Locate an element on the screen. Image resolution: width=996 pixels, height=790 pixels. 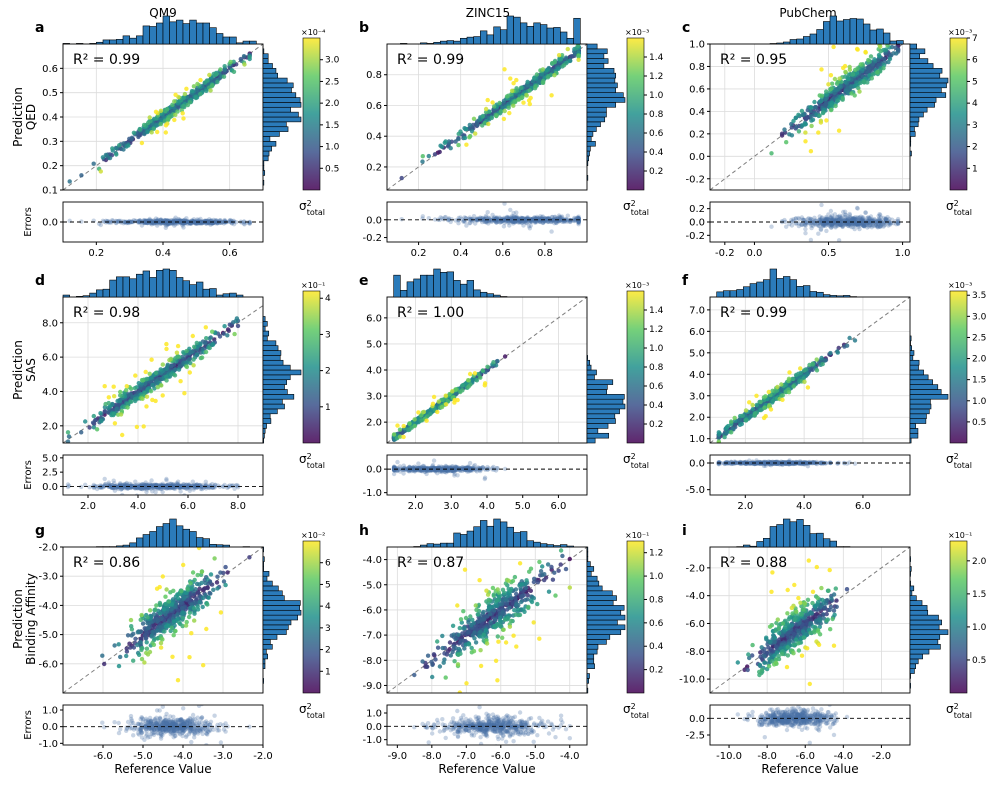
colorbar-tick-label: 3 is located at coordinates (328, 335).